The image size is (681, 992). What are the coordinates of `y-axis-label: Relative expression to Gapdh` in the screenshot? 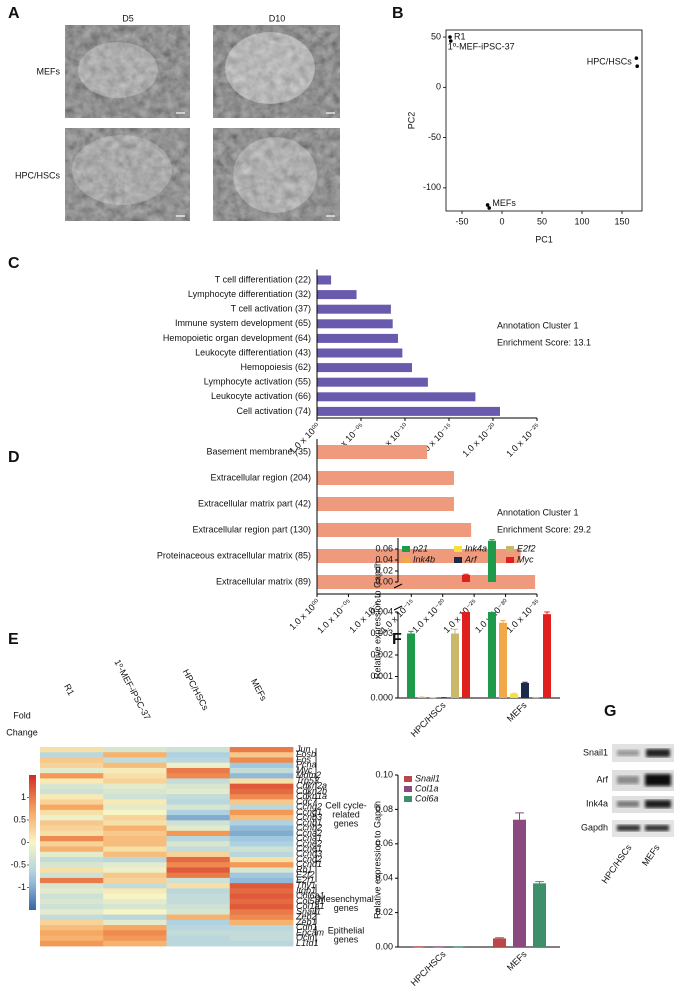 It's located at (377, 860).